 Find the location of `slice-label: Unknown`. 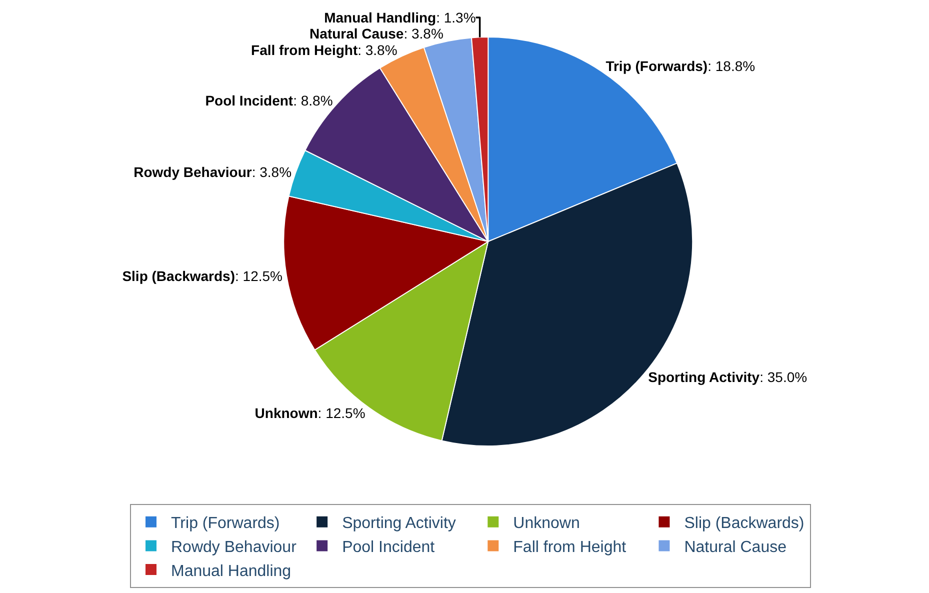

slice-label: Unknown is located at coordinates (286, 413).